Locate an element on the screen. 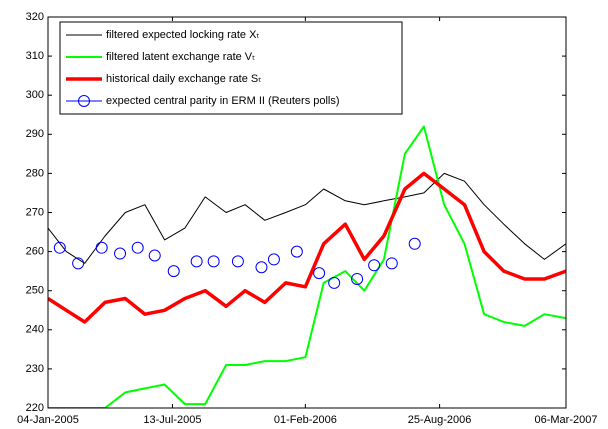 This screenshot has width=608, height=429. legend-box is located at coordinates (231, 68).